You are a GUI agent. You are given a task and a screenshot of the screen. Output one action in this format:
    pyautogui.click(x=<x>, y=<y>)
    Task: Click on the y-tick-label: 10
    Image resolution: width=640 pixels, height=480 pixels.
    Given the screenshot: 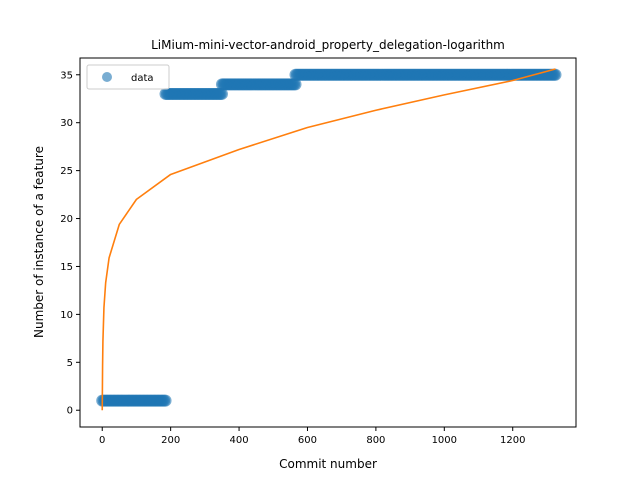 What is the action you would take?
    pyautogui.click(x=66, y=315)
    